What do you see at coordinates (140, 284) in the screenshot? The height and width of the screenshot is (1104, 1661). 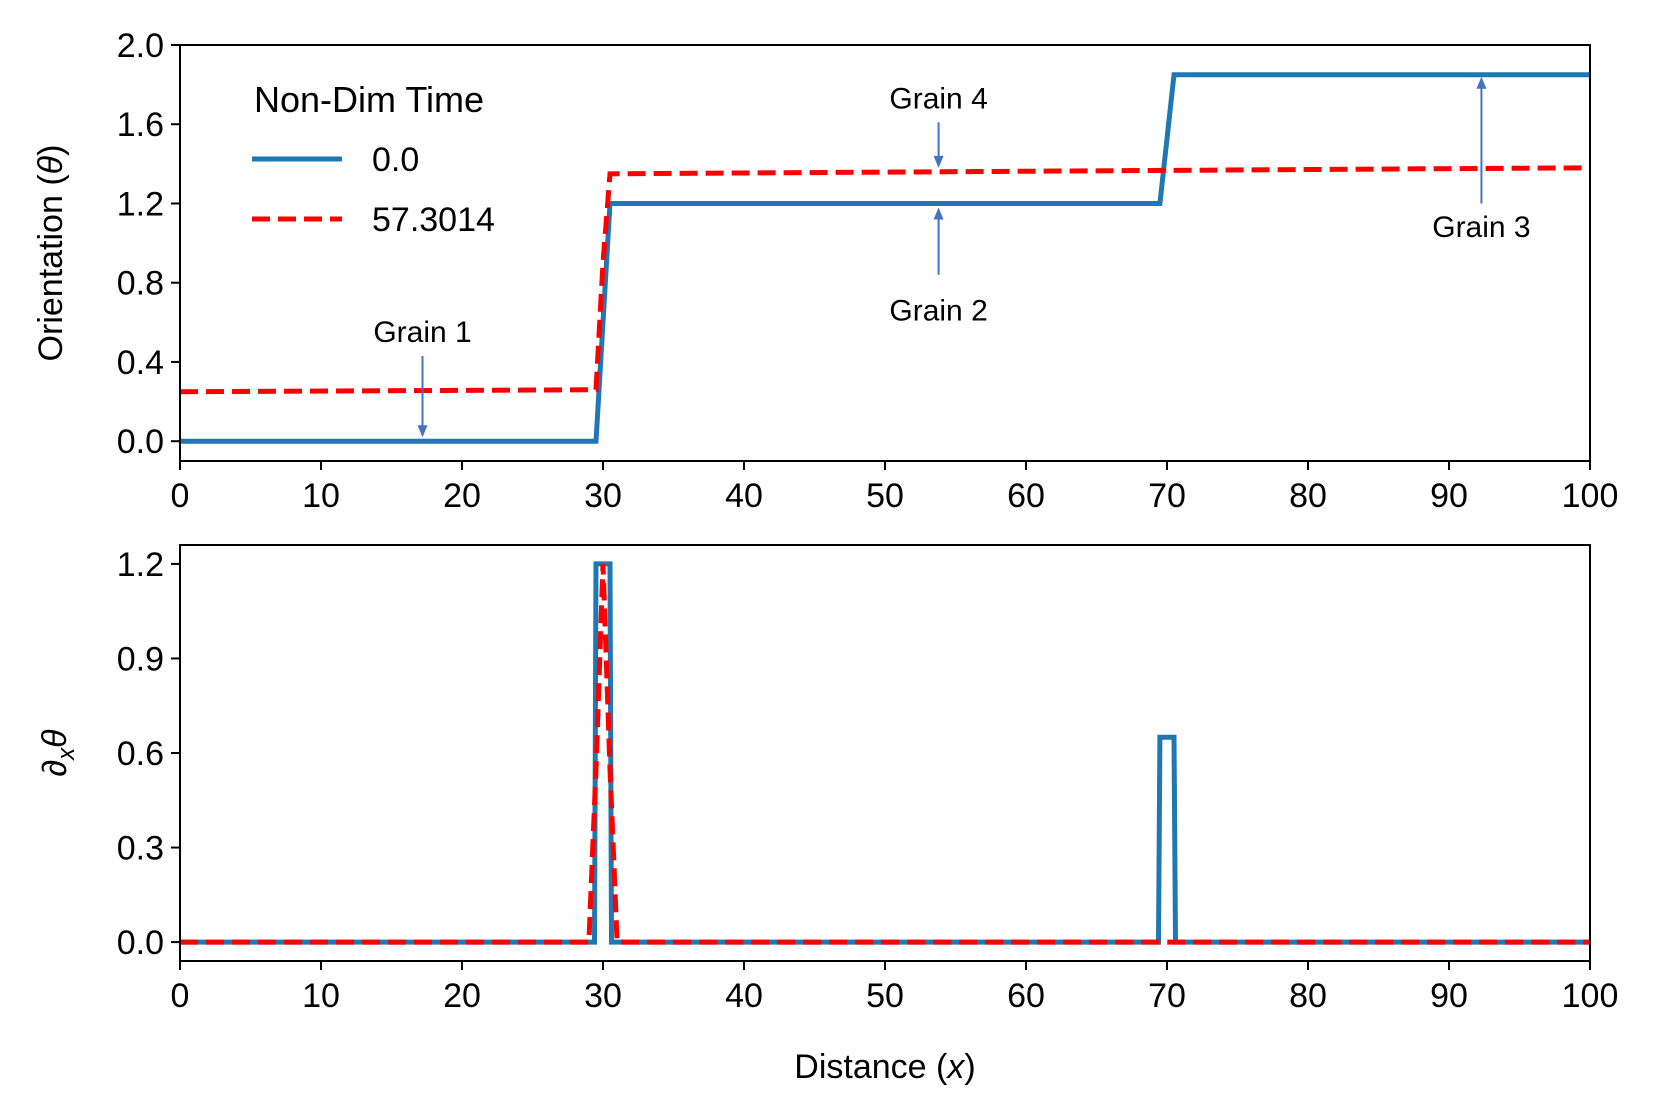 I see `top-y-tick-label: 0.8` at bounding box center [140, 284].